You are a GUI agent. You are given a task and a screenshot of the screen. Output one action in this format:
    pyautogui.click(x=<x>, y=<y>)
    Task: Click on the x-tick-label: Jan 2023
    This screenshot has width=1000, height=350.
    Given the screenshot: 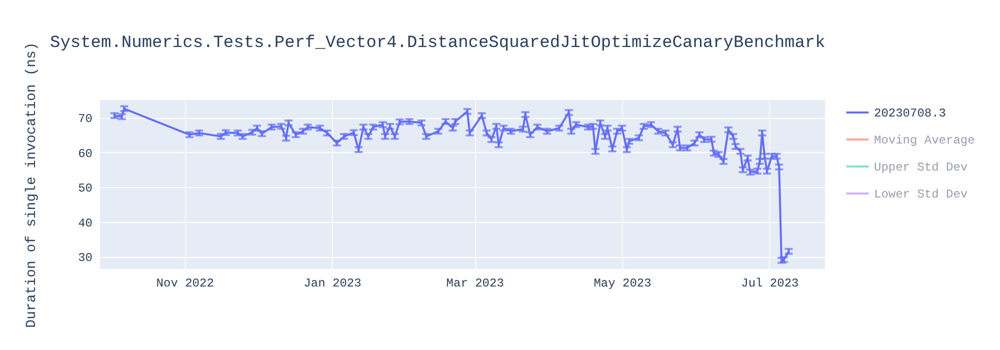 What is the action you would take?
    pyautogui.click(x=333, y=283)
    